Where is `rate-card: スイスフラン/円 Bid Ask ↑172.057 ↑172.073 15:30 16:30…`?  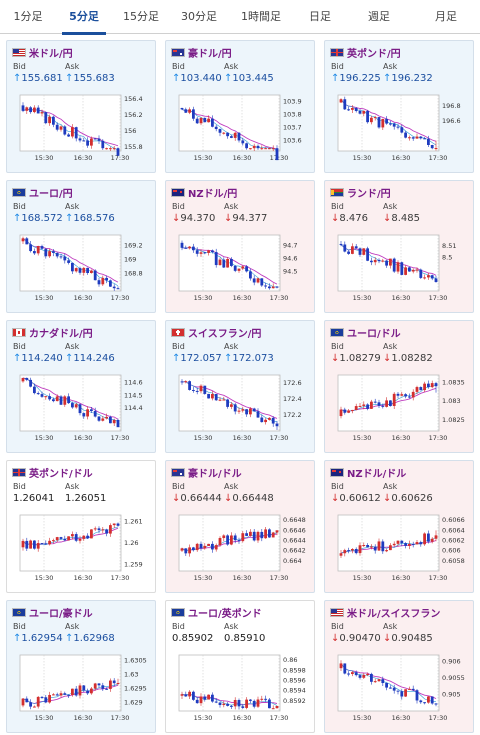 rate-card: スイスフラン/円 Bid Ask ↑172.057 ↑172.073 15:30 16:30… is located at coordinates (240, 386).